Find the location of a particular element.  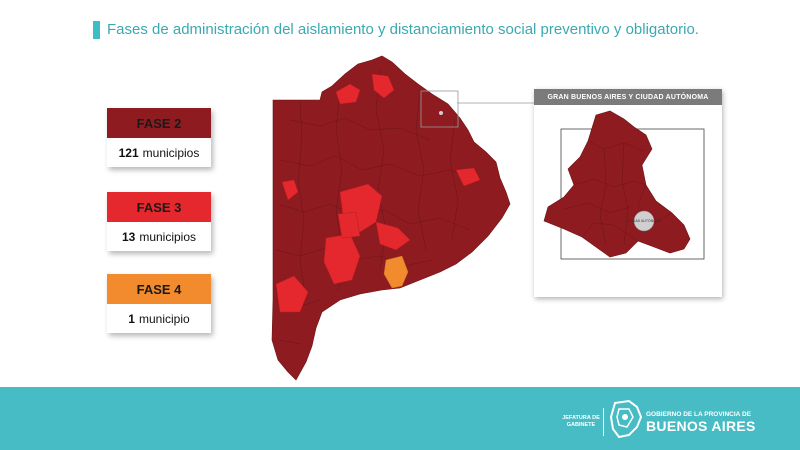

legend-fase-4-number: 1 is located at coordinates (131, 318).